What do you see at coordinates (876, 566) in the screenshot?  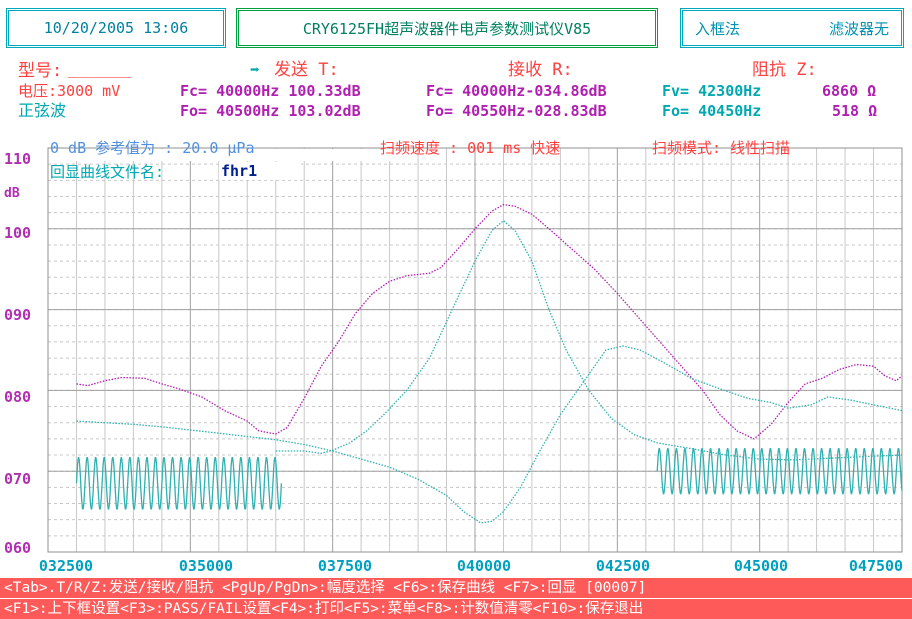 I see `x-tick-label: 047500` at bounding box center [876, 566].